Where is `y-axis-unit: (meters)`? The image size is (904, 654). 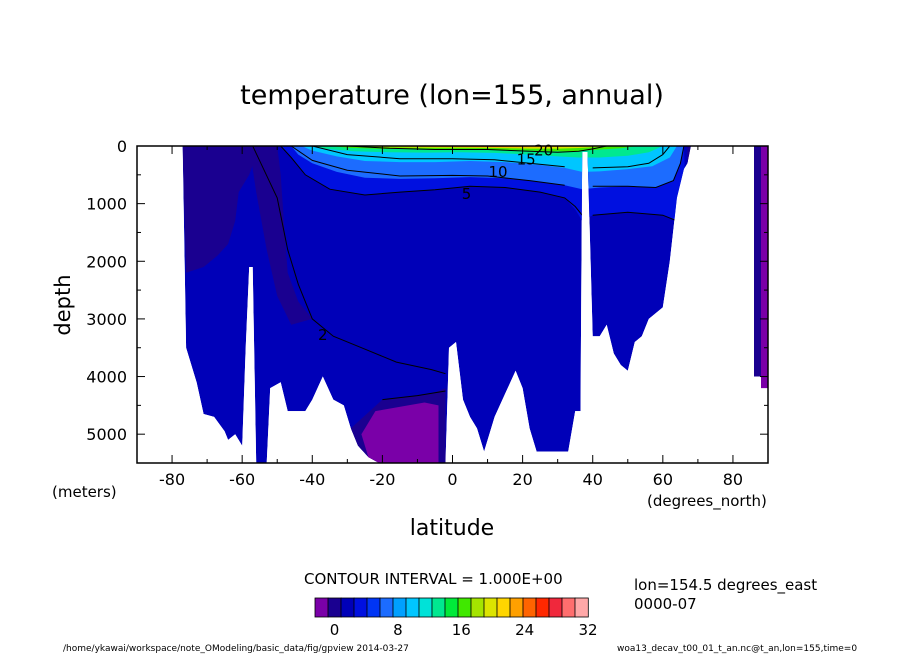 y-axis-unit: (meters) is located at coordinates (84, 492).